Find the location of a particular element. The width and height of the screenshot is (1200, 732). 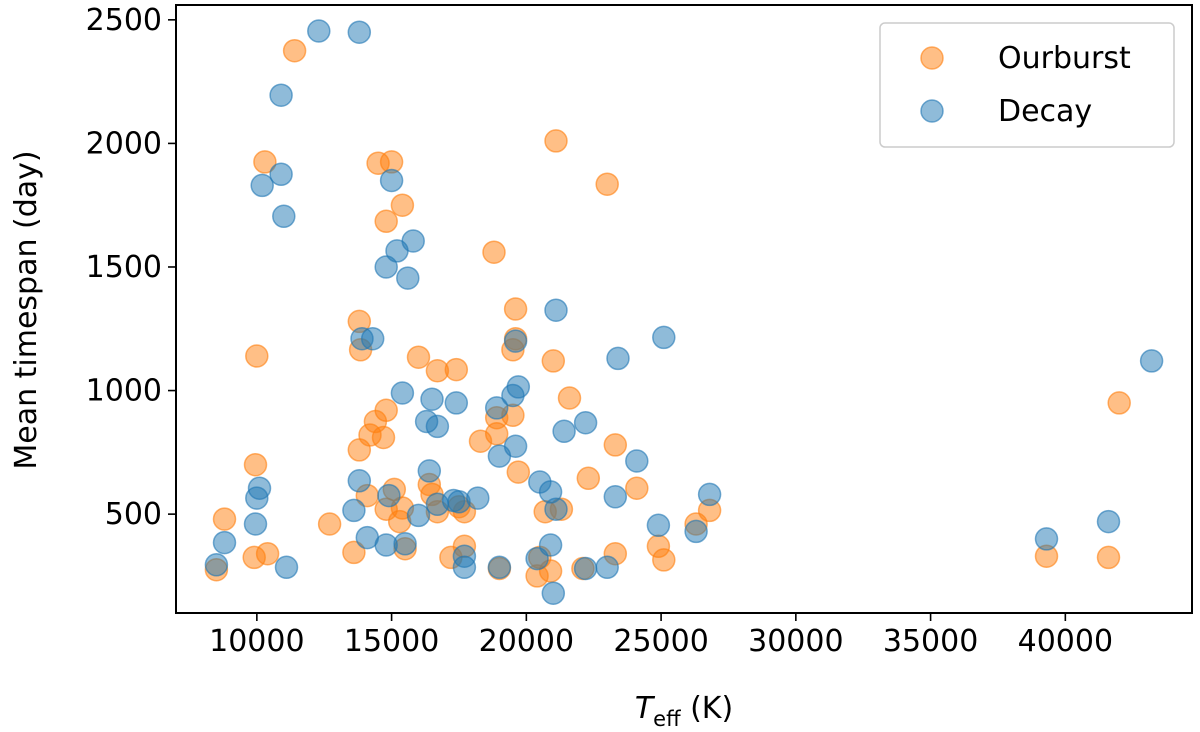

x-tick-label-20000: 20000 is located at coordinates (526, 641).